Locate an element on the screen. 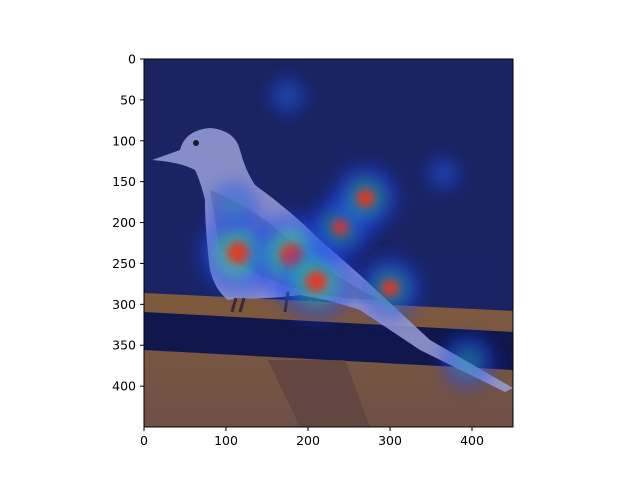  railing-shadow-band is located at coordinates (328, 341).